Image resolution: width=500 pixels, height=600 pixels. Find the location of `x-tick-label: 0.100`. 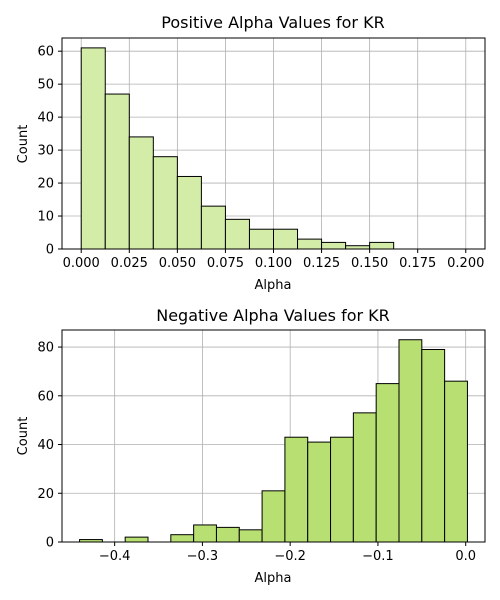

x-tick-label: 0.100 is located at coordinates (273, 263).